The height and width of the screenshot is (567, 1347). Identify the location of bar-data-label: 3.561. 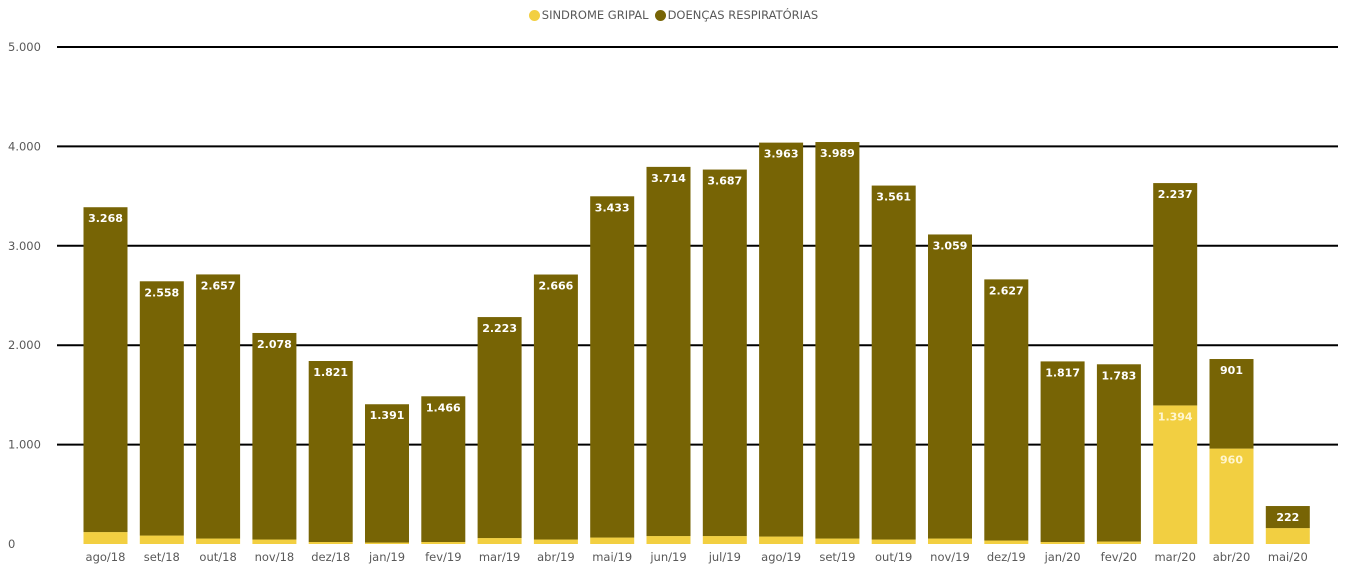
(893, 197).